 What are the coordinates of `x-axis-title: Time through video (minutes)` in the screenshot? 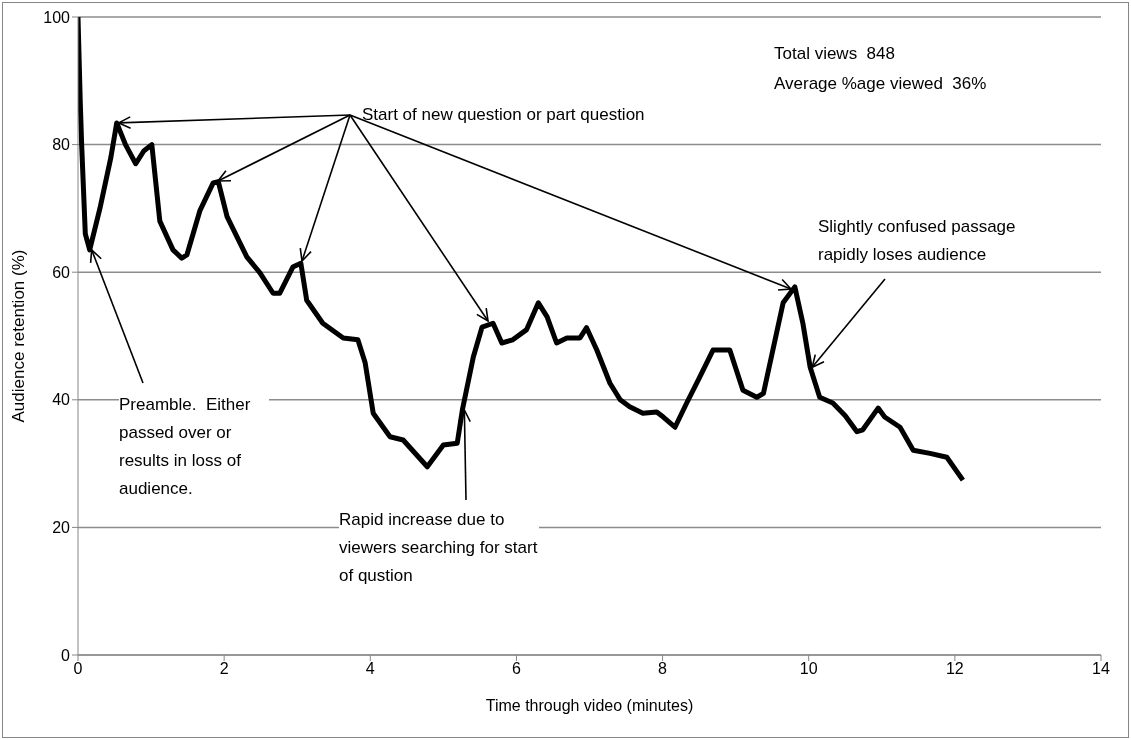 It's located at (589, 705).